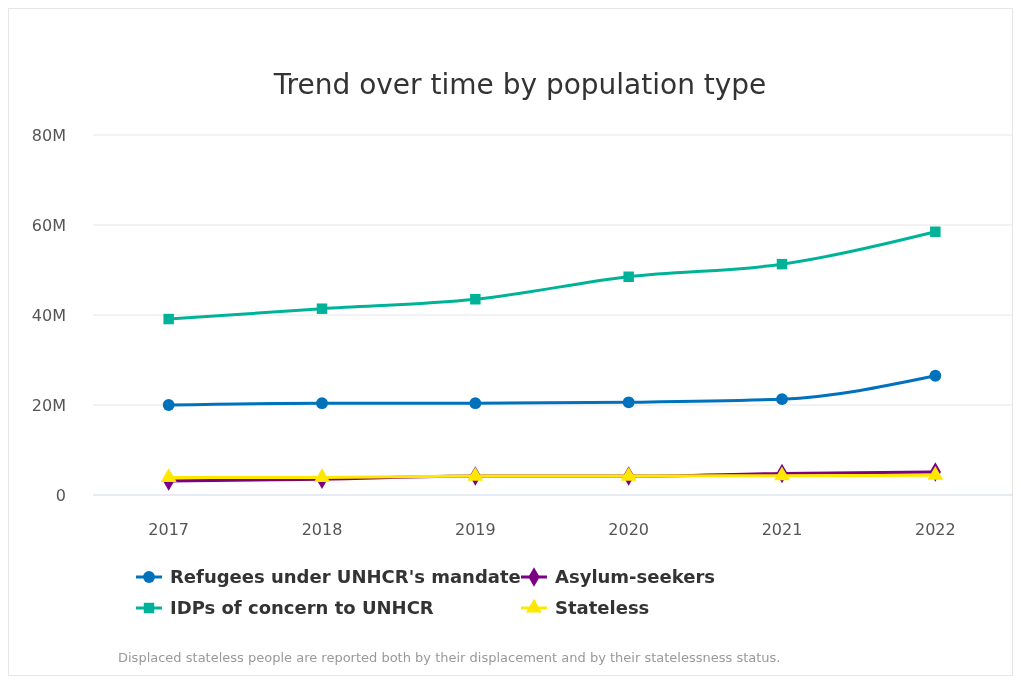 The height and width of the screenshot is (684, 1021). Describe the element at coordinates (635, 577) in the screenshot. I see `legend-label: Asylum-seekers` at that location.